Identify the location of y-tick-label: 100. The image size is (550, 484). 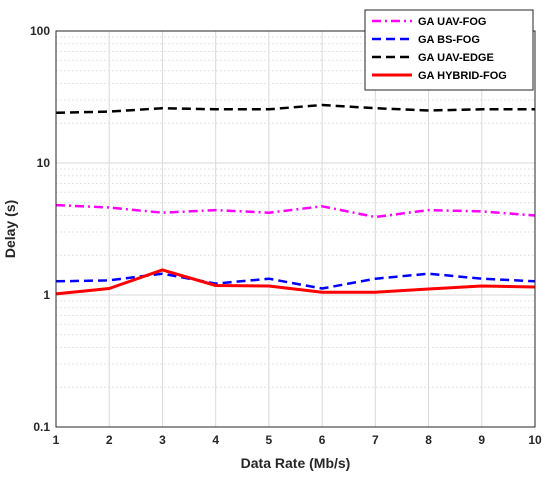
(40, 31).